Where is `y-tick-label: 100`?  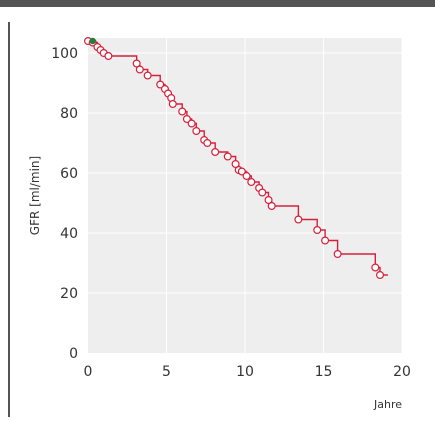
y-tick-label: 100 is located at coordinates (64, 54).